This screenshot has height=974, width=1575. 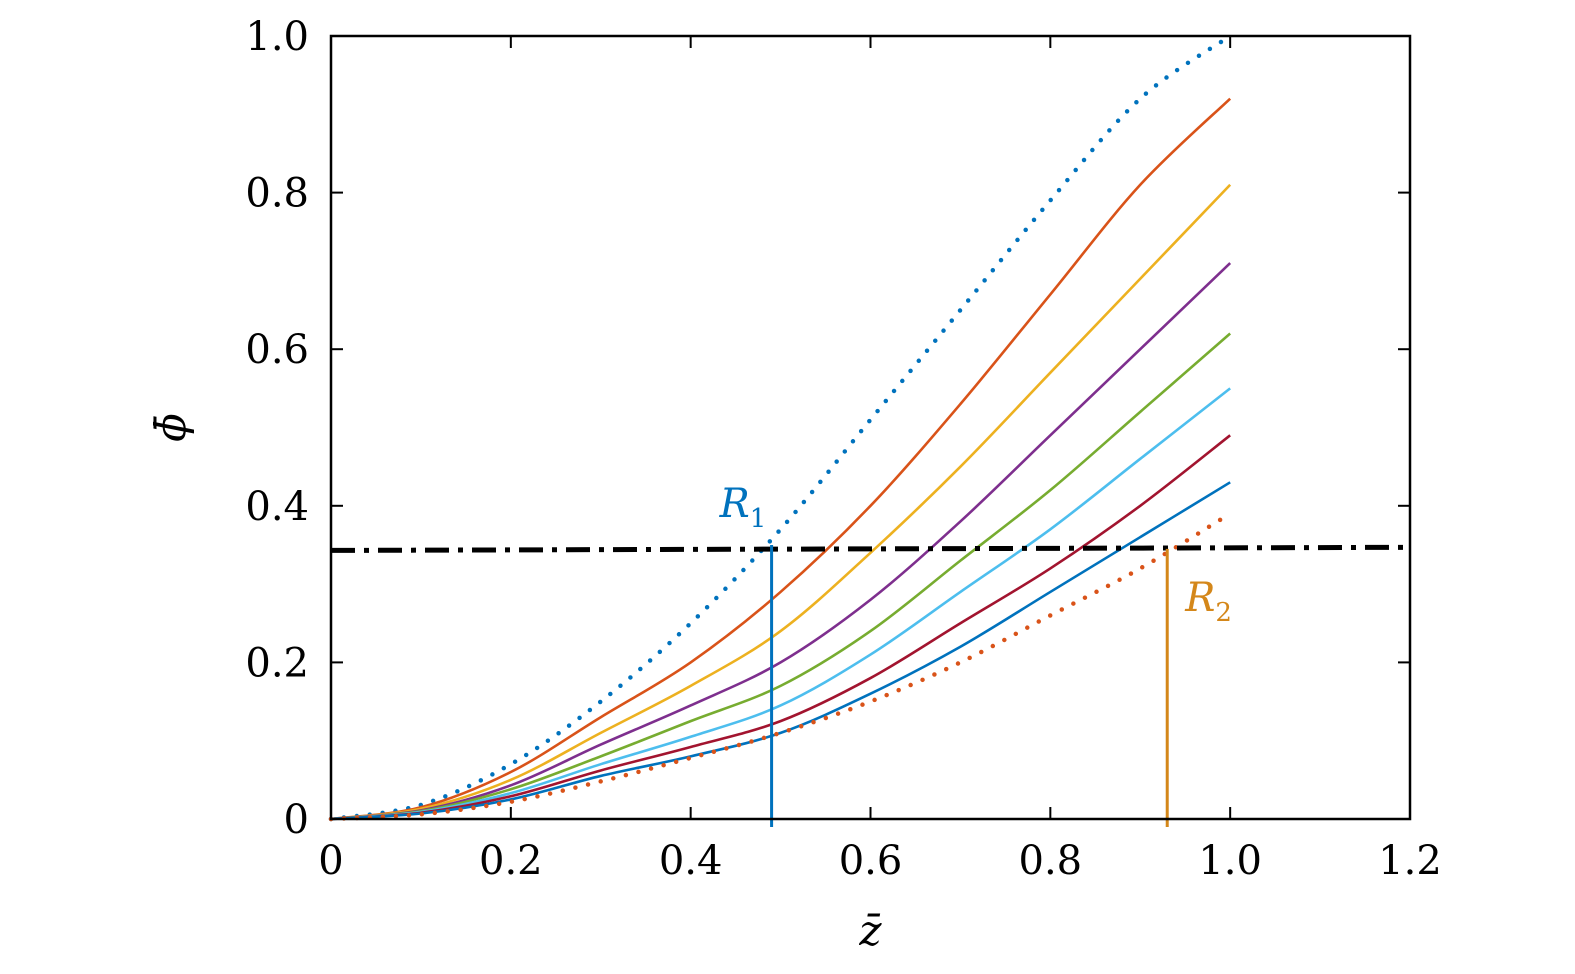 What do you see at coordinates (870, 930) in the screenshot?
I see `x-axis-label: z̄` at bounding box center [870, 930].